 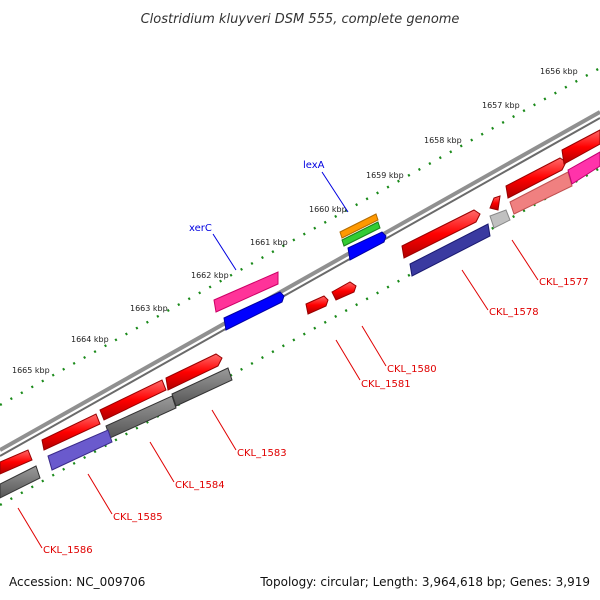 I want to click on kbp-label-1663: 1663 kbp, so click(x=149, y=308).